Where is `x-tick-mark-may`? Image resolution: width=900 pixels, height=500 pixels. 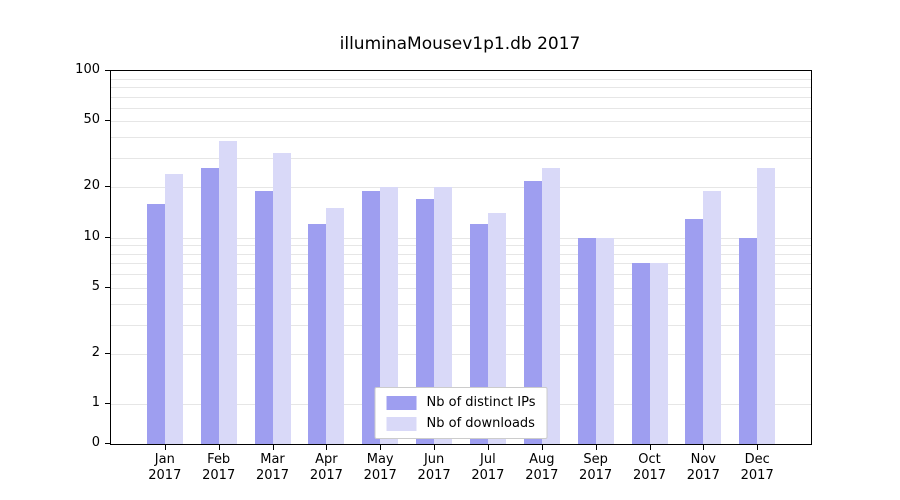
x-tick-mark-may is located at coordinates (381, 447).